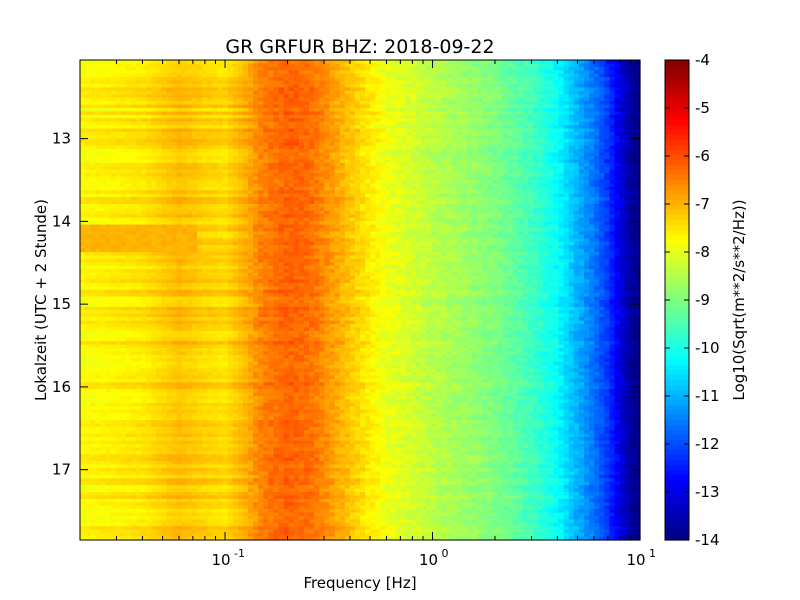 The height and width of the screenshot is (600, 800). I want to click on chart-title: GR GRFUR BHZ: 2018-09-22, so click(359, 47).